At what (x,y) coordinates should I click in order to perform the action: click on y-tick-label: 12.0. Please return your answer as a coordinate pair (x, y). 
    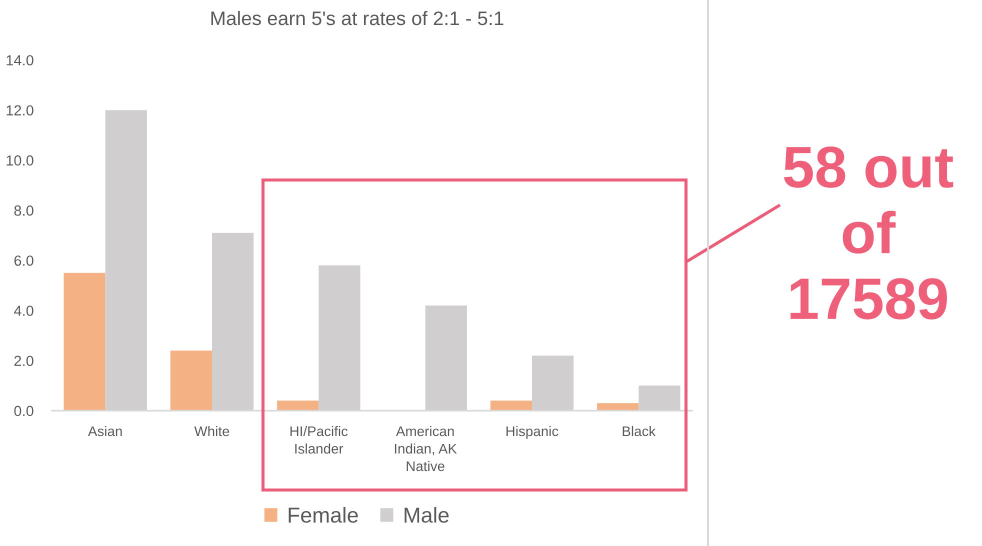
    Looking at the image, I should click on (20, 110).